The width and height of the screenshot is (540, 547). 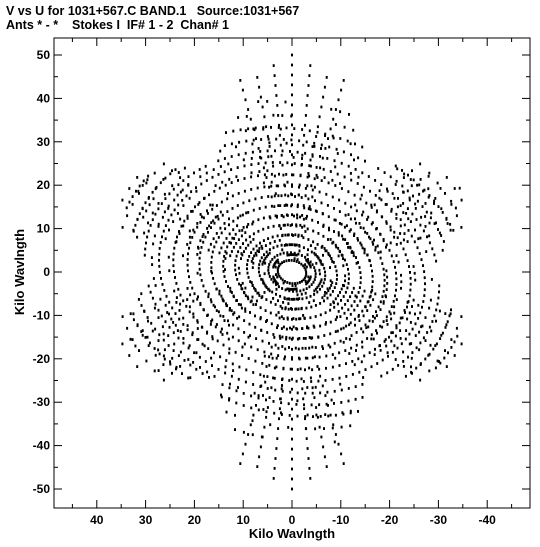 What do you see at coordinates (42, 359) in the screenshot?
I see `y-tick-label: -20` at bounding box center [42, 359].